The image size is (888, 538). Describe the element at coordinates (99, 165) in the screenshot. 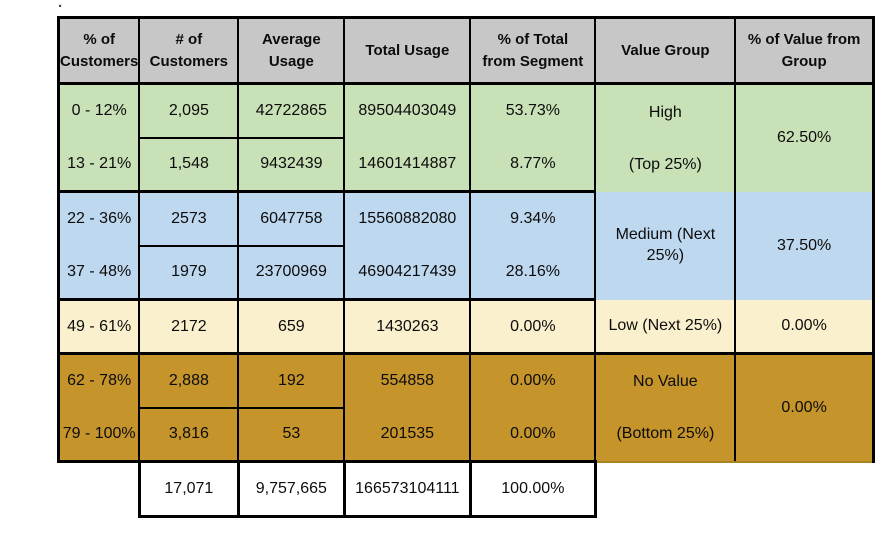

I see `cell-pct-range: 13 - 21%` at that location.